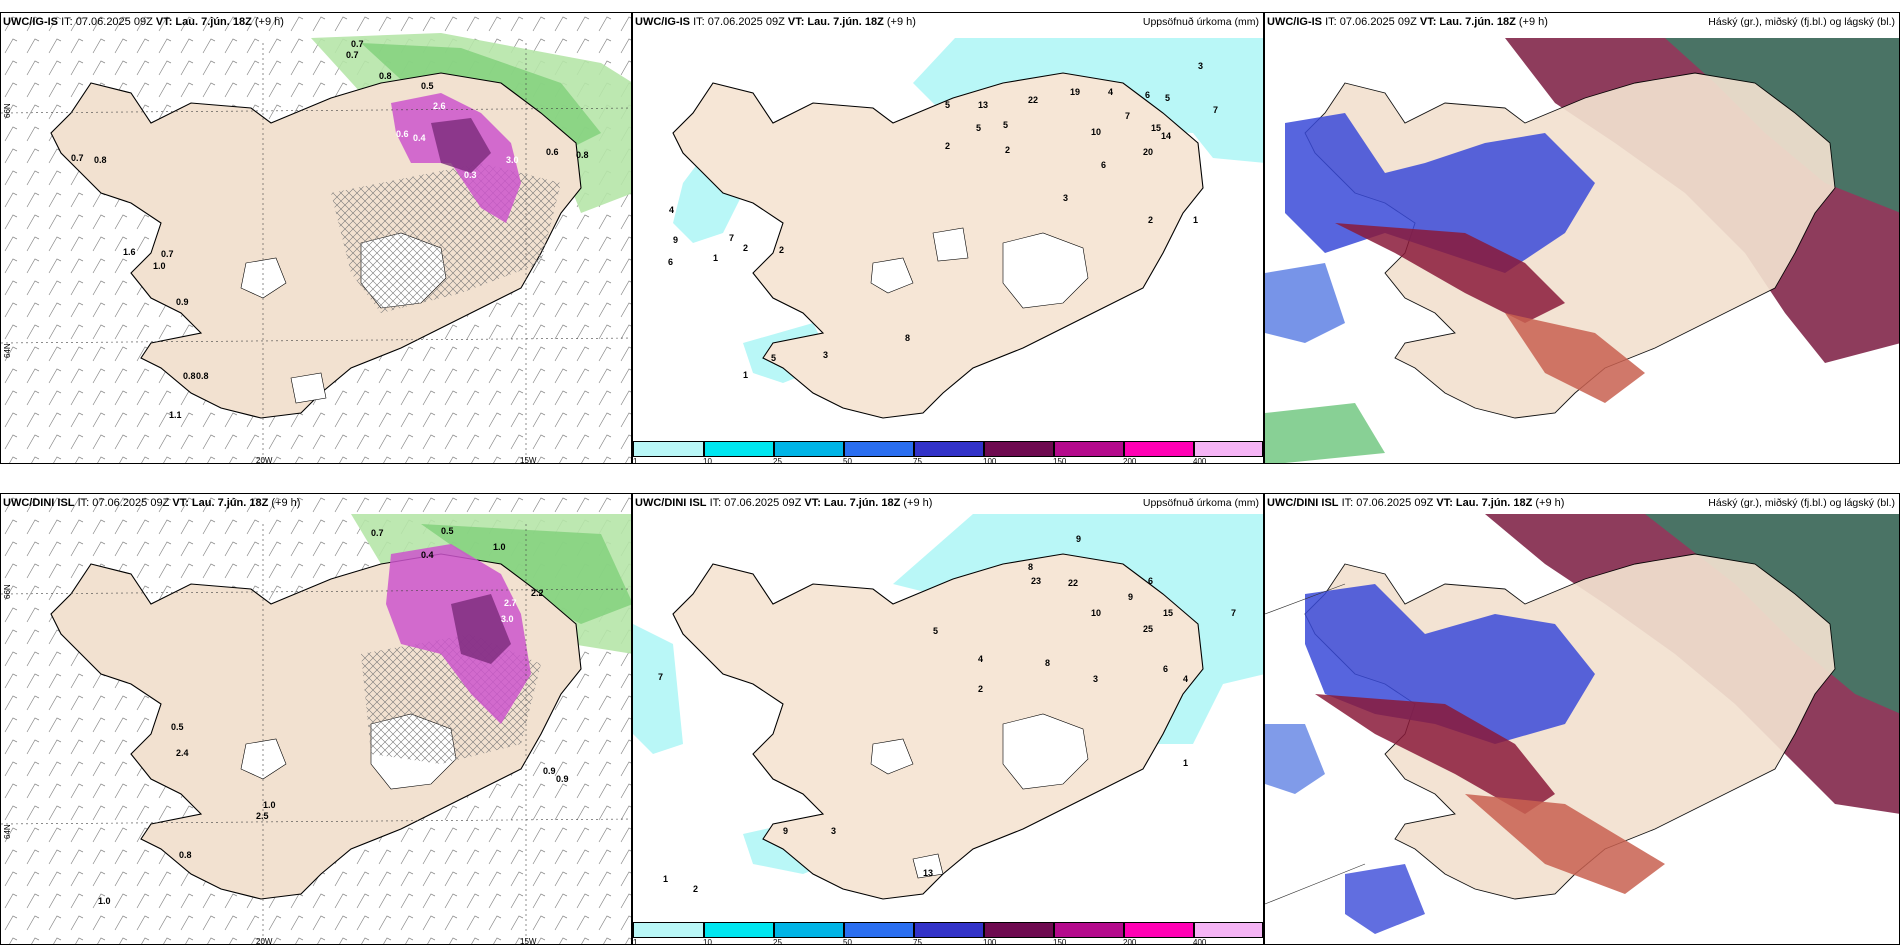 This screenshot has width=1900, height=950. Describe the element at coordinates (917, 941) in the screenshot. I see `colorbar-tick: 75` at that location.